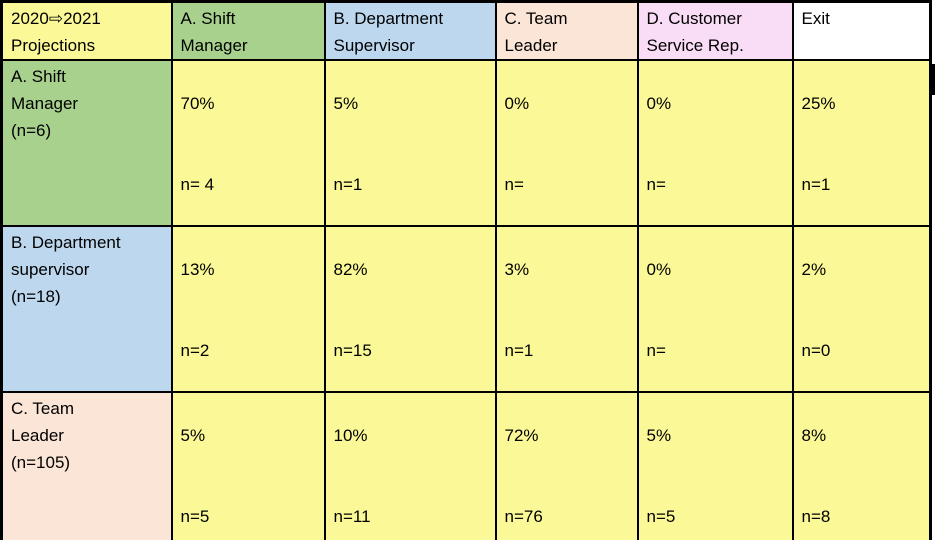  I want to click on cell-shiftmgr-to-teamlead: 0% n=, so click(566, 143).